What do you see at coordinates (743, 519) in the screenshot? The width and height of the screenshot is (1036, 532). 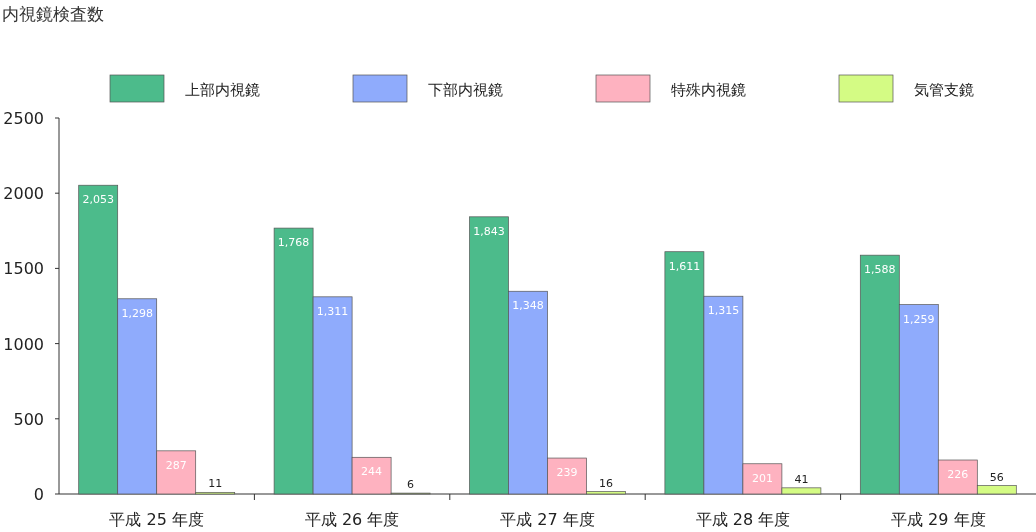 I see `x-tick-label: 平成 28 年度` at bounding box center [743, 519].